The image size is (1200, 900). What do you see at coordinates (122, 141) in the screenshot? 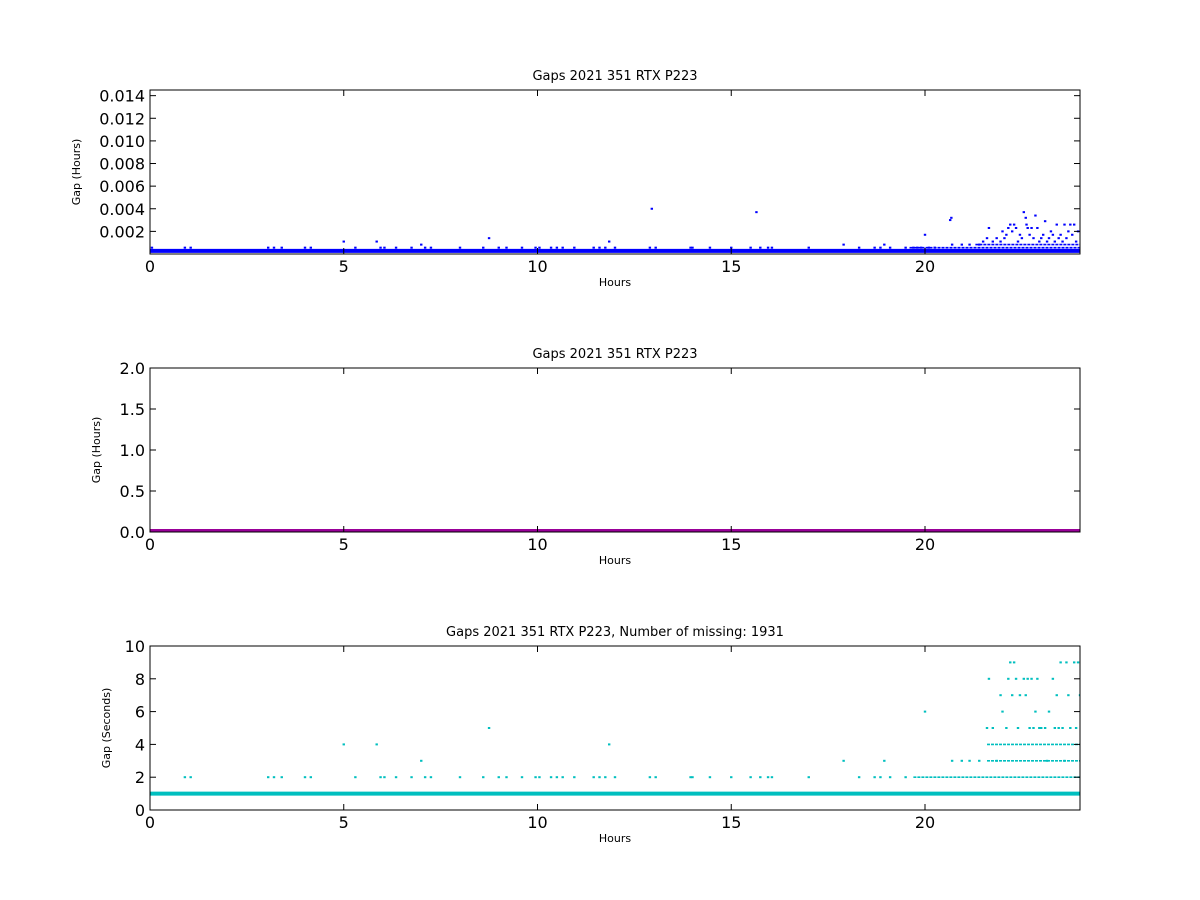
I see `y-tick-label: 0.010` at bounding box center [122, 141].